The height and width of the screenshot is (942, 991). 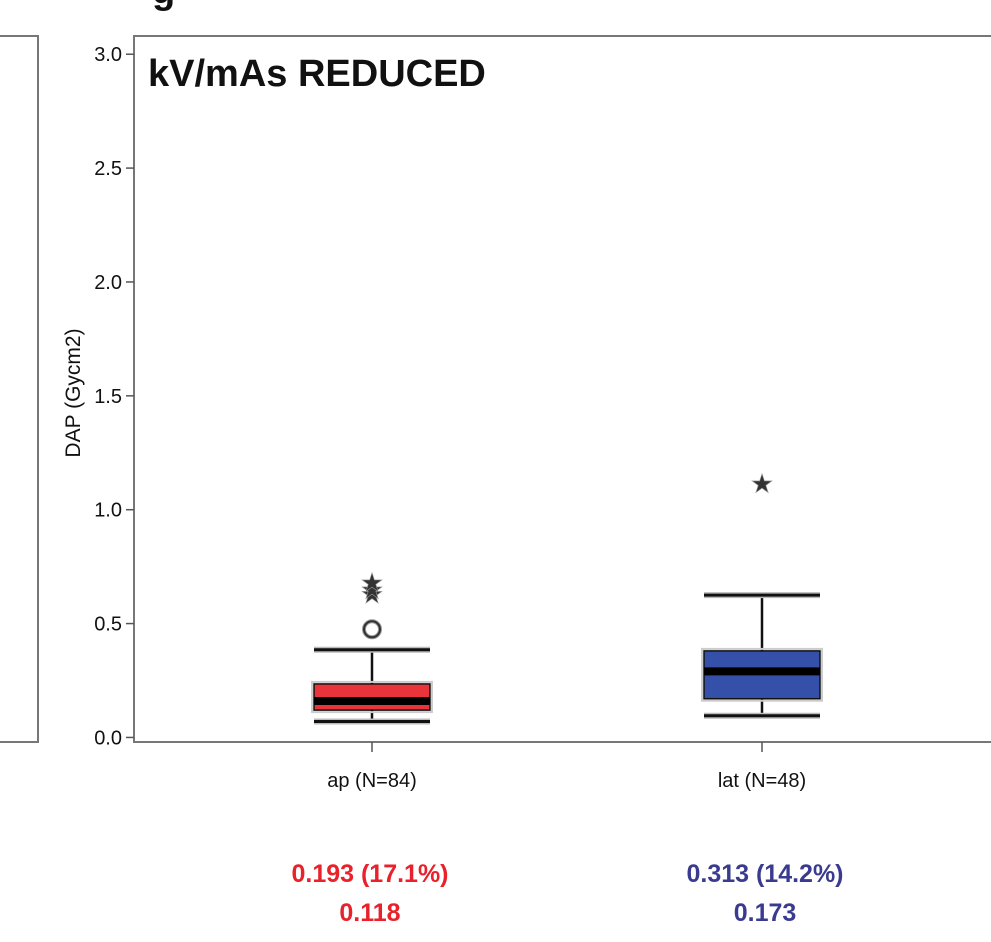 I want to click on y-tick-label: 1.0, so click(x=108, y=511).